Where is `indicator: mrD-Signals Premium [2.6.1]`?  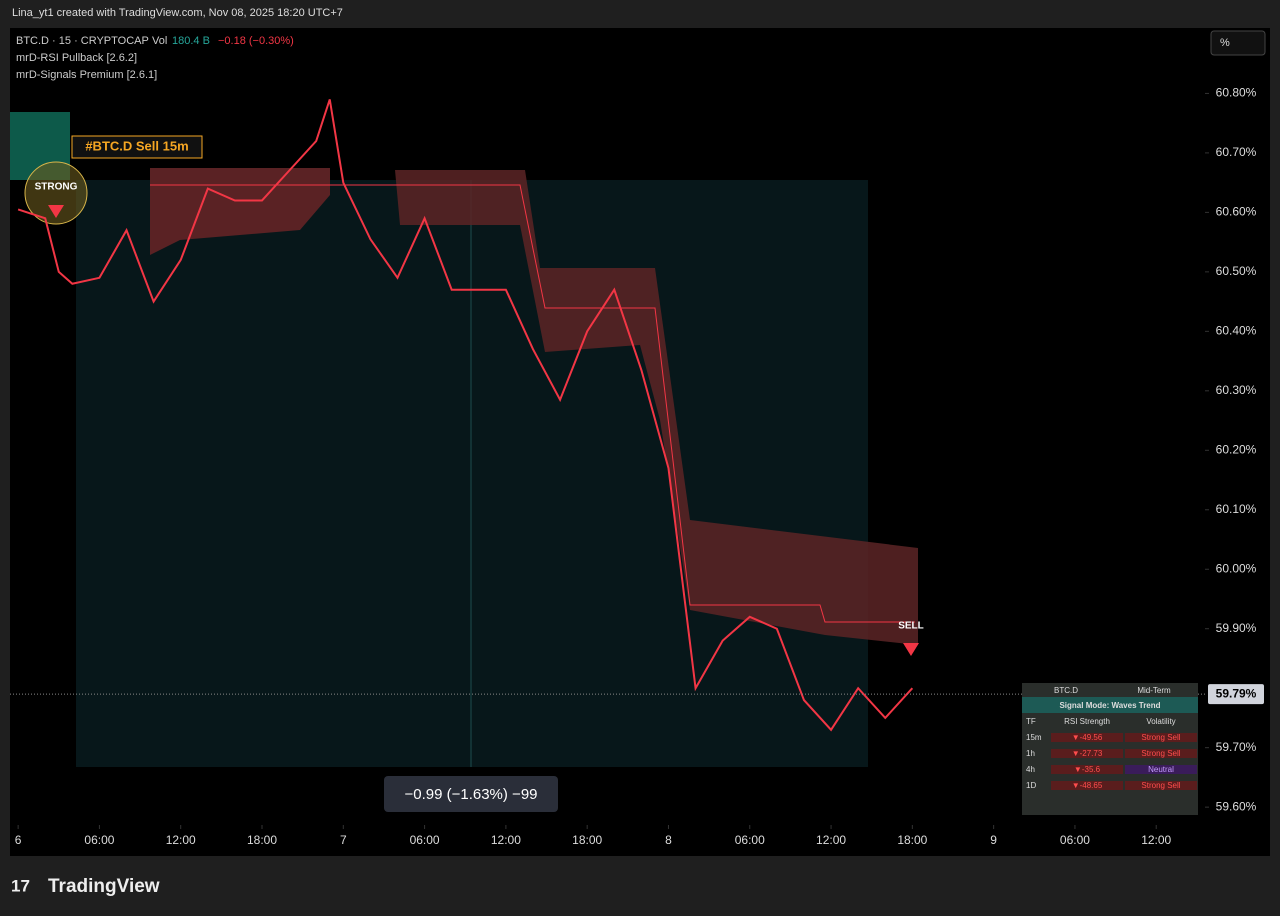
indicator: mrD-Signals Premium [2.6.1] is located at coordinates (86, 75).